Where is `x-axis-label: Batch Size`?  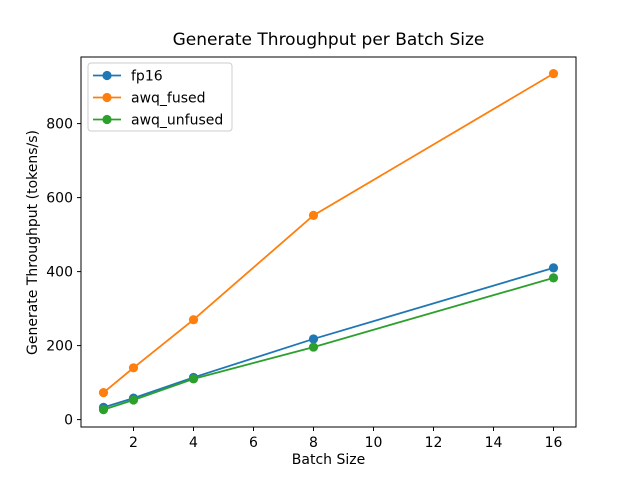 x-axis-label: Batch Size is located at coordinates (328, 460).